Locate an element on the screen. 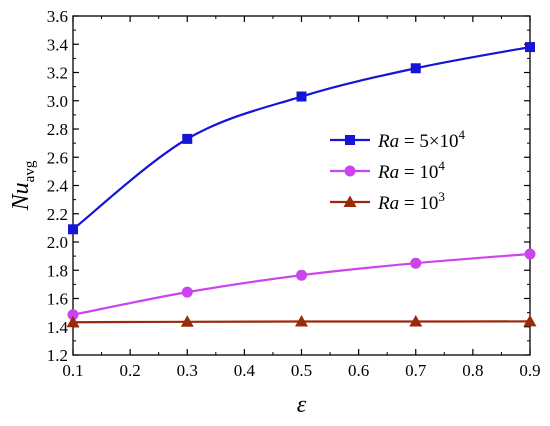  y-tick-label: 3.4 is located at coordinates (58, 44).